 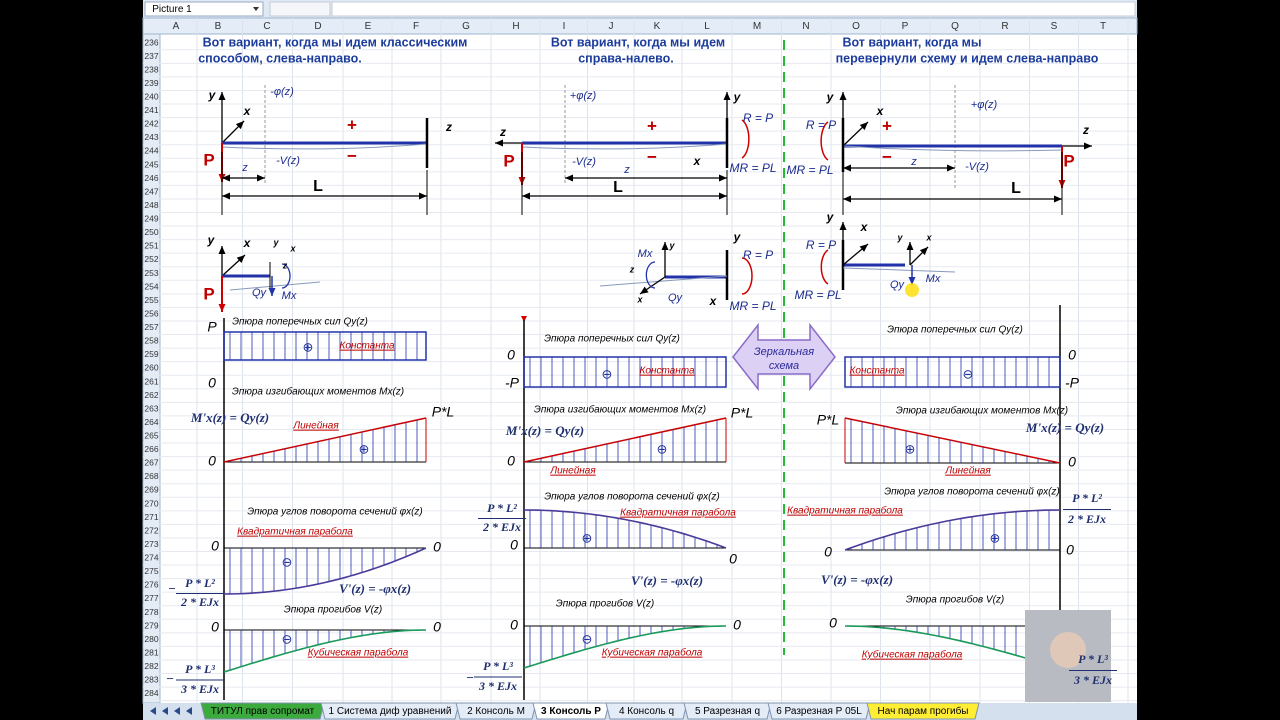 I want to click on diagram-label: ⊖, so click(x=968, y=373).